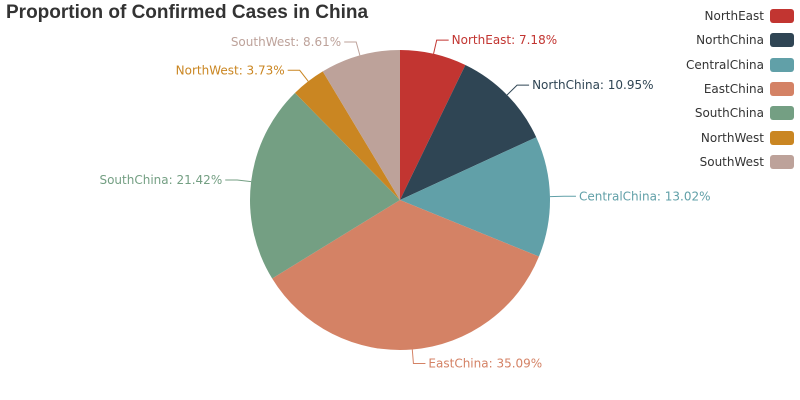  Describe the element at coordinates (441, 46) in the screenshot. I see `slice-leader-line-northeast` at that location.